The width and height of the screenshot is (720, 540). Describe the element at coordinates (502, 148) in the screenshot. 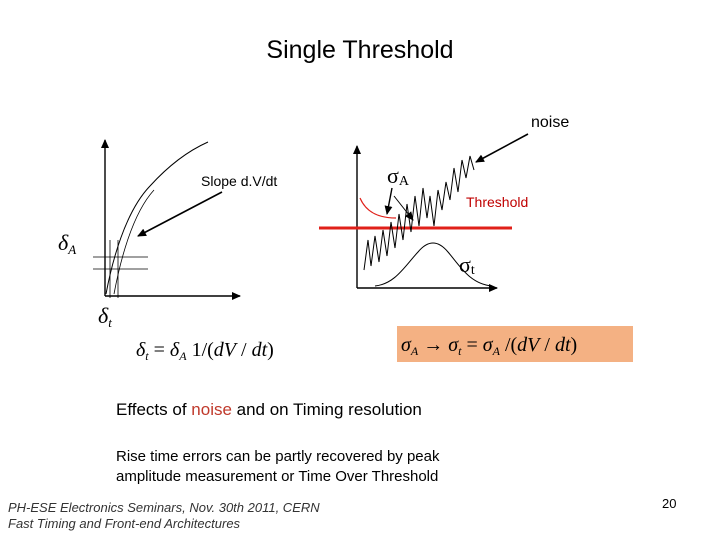

I see `noise-arrow` at that location.